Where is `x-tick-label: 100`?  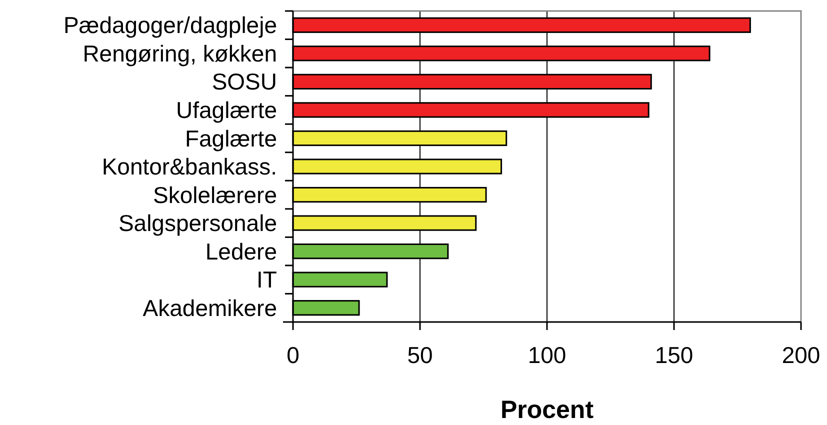
x-tick-label: 100 is located at coordinates (547, 355).